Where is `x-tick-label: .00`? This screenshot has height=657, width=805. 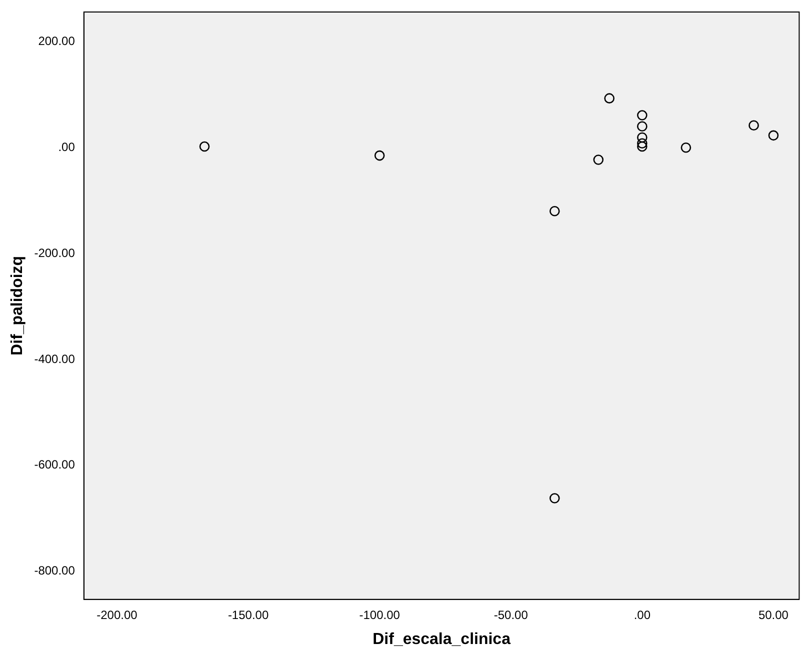 x-tick-label: .00 is located at coordinates (642, 615).